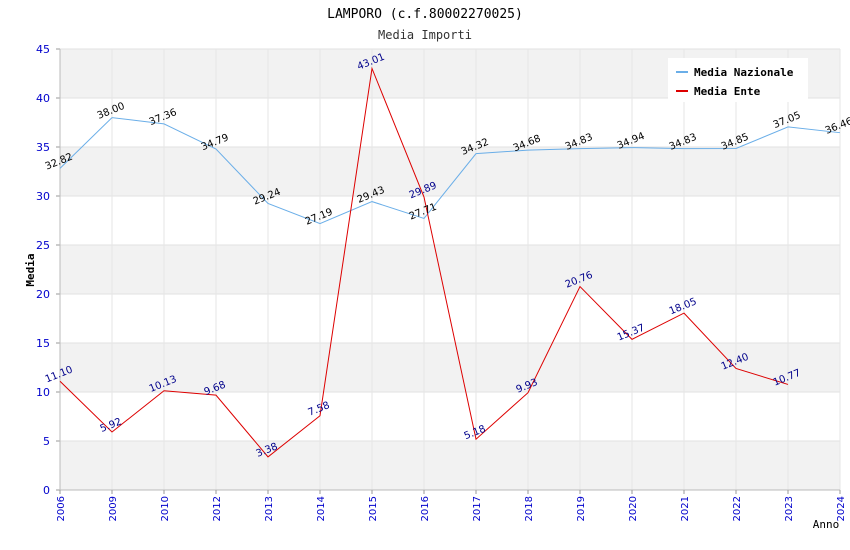  Describe the element at coordinates (529, 508) in the screenshot. I see `x-tick-label: 2018` at that location.